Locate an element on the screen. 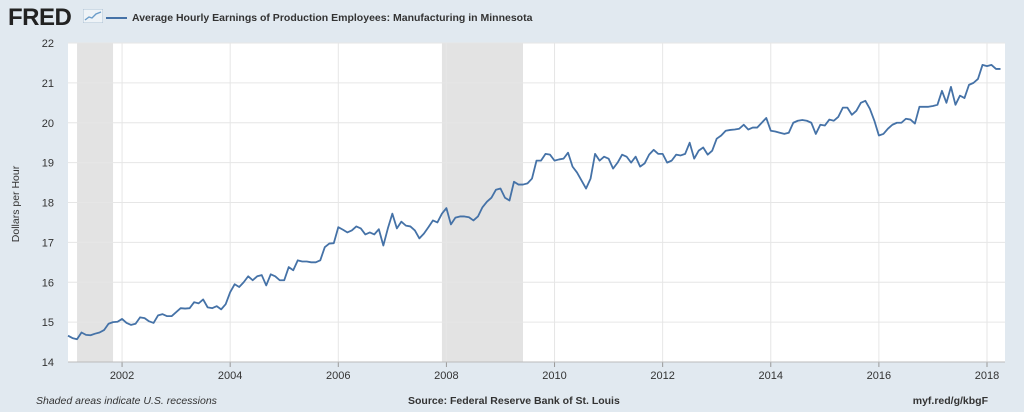 The height and width of the screenshot is (412, 1024). legend-line-swatch is located at coordinates (116, 18).